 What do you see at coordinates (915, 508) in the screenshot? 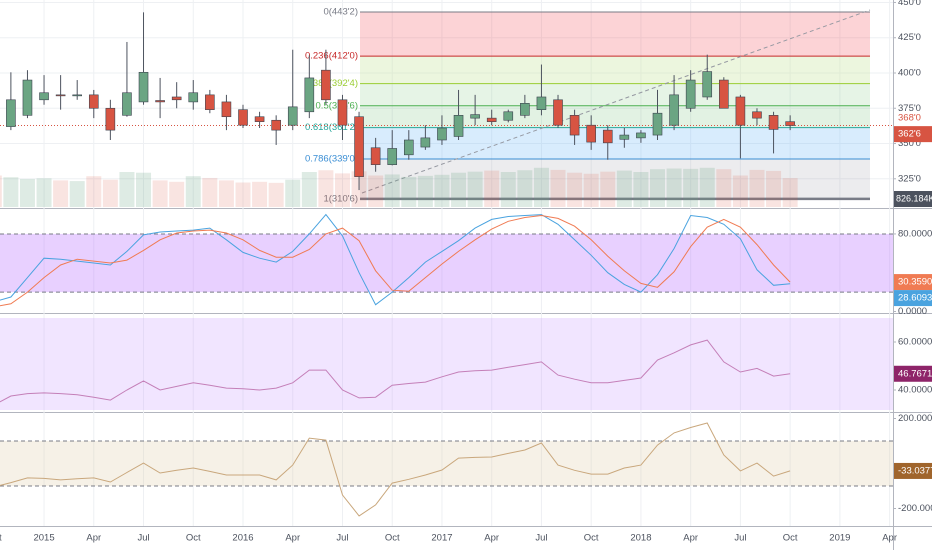
I see `y-tick-label: -200.0000` at bounding box center [915, 508].